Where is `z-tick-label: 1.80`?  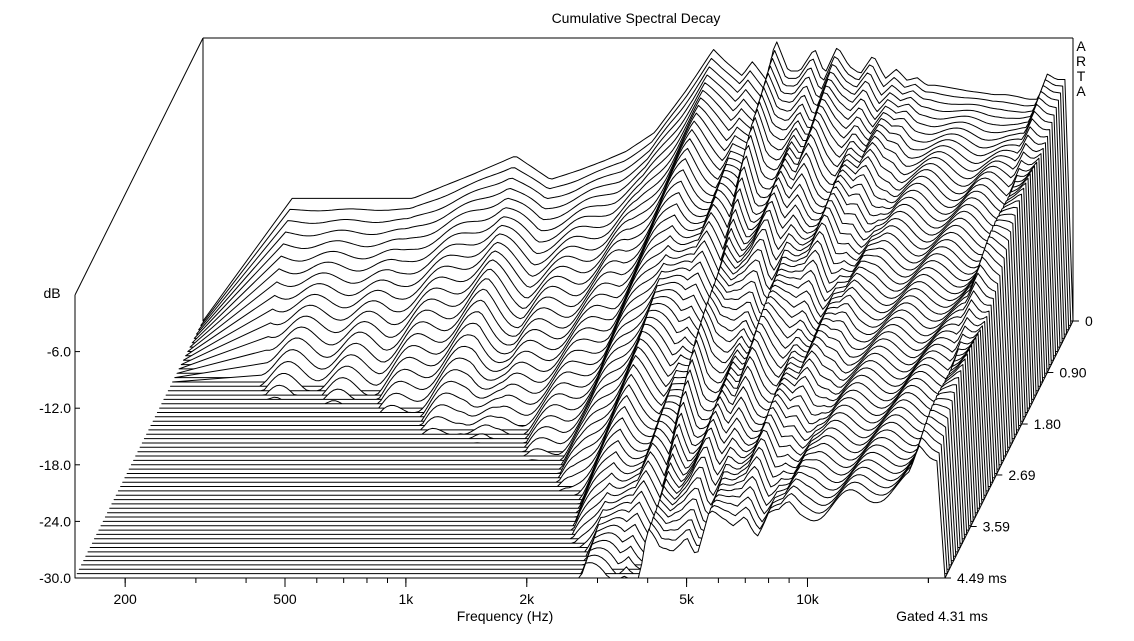 z-tick-label: 1.80 is located at coordinates (1047, 424).